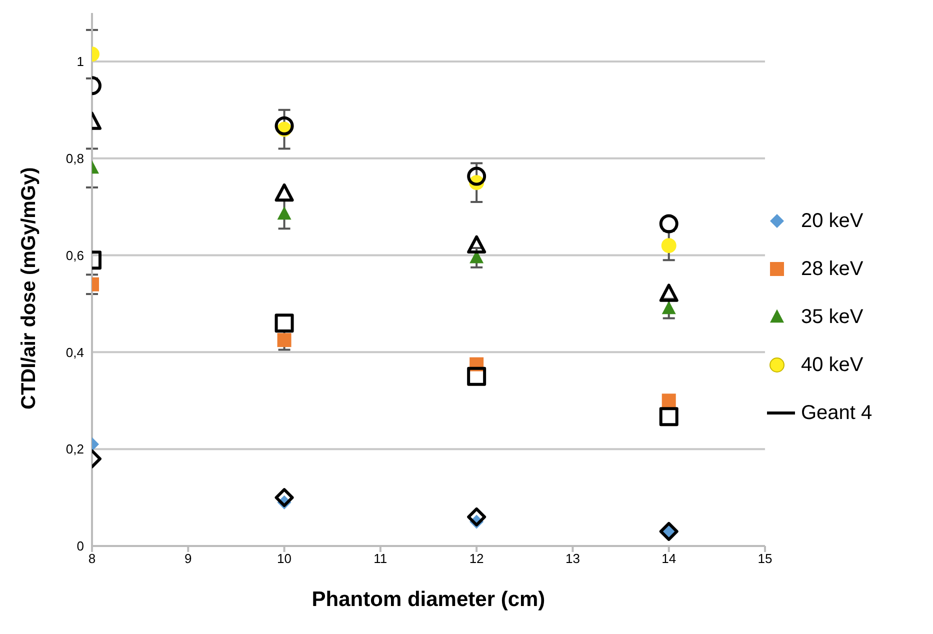  What do you see at coordinates (80, 546) in the screenshot?
I see `y-tick-label: 0` at bounding box center [80, 546].